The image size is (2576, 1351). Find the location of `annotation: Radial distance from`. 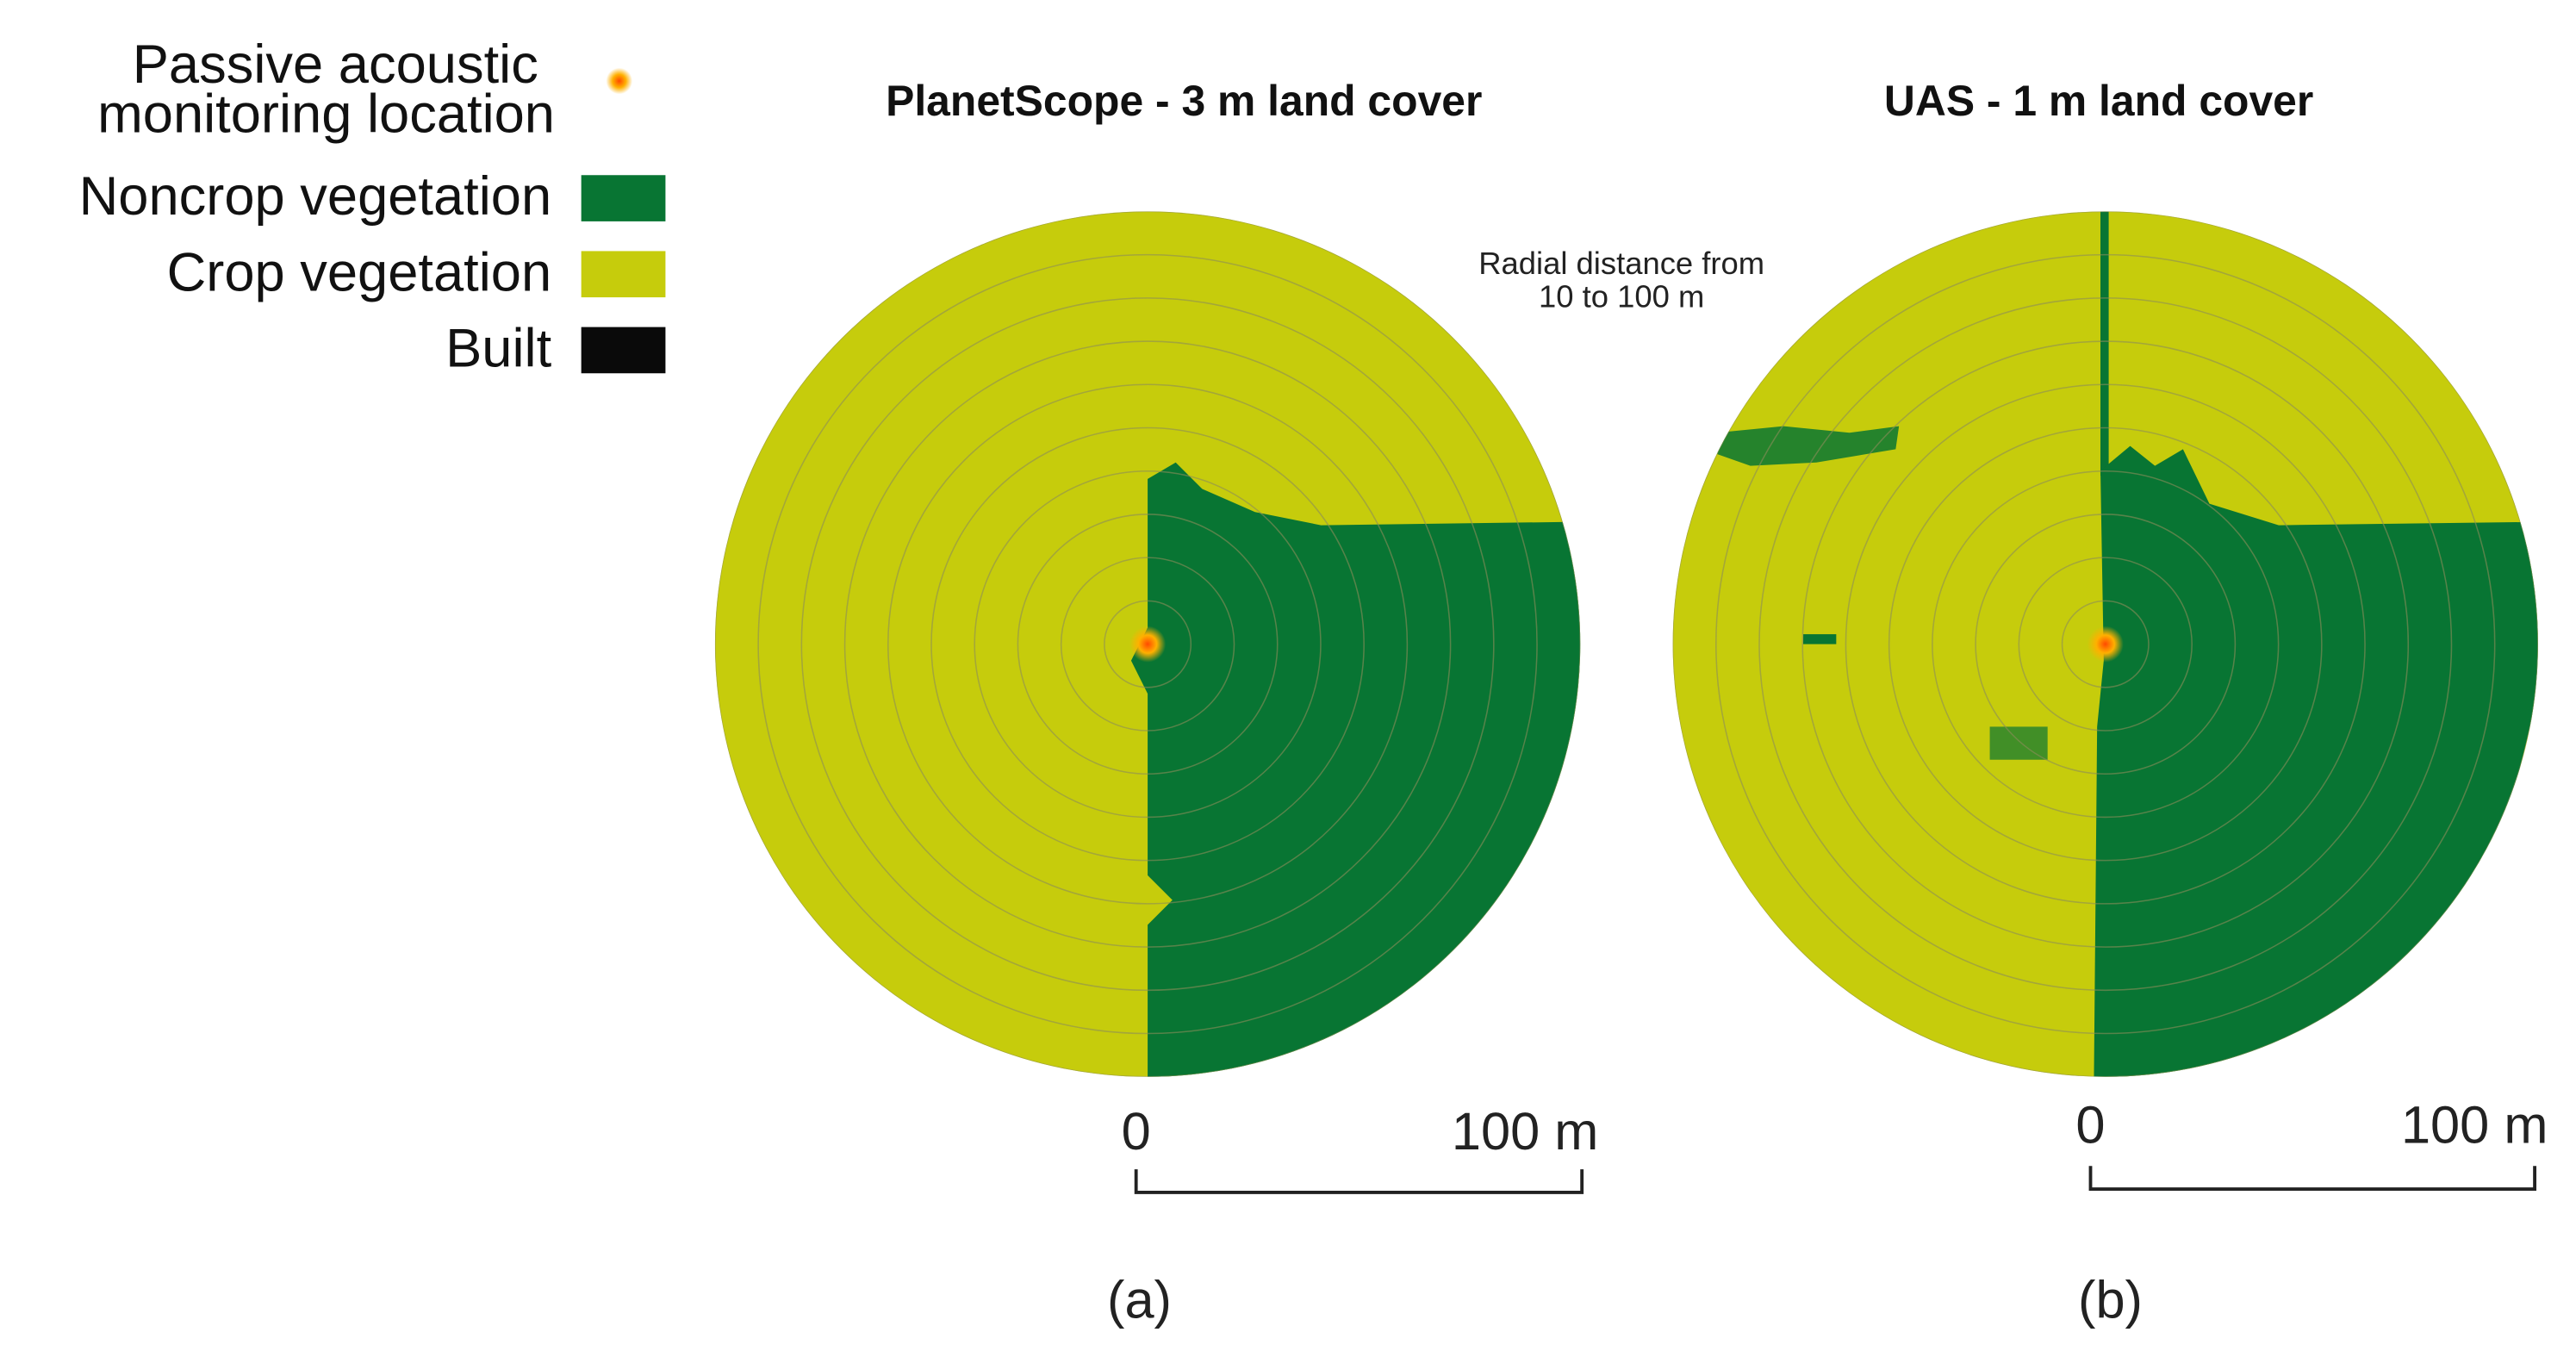

annotation: Radial distance from is located at coordinates (1621, 263).